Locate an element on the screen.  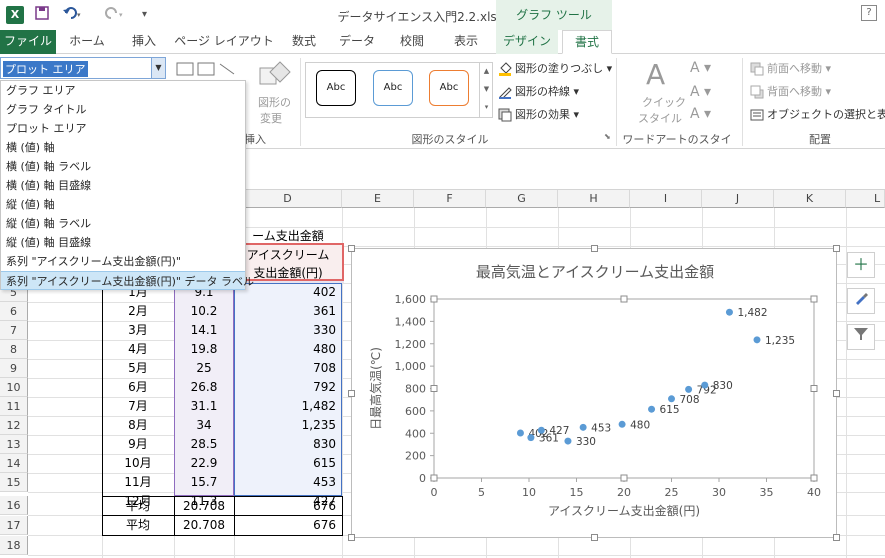
chart-elements-button: ＋ is located at coordinates (861, 265).